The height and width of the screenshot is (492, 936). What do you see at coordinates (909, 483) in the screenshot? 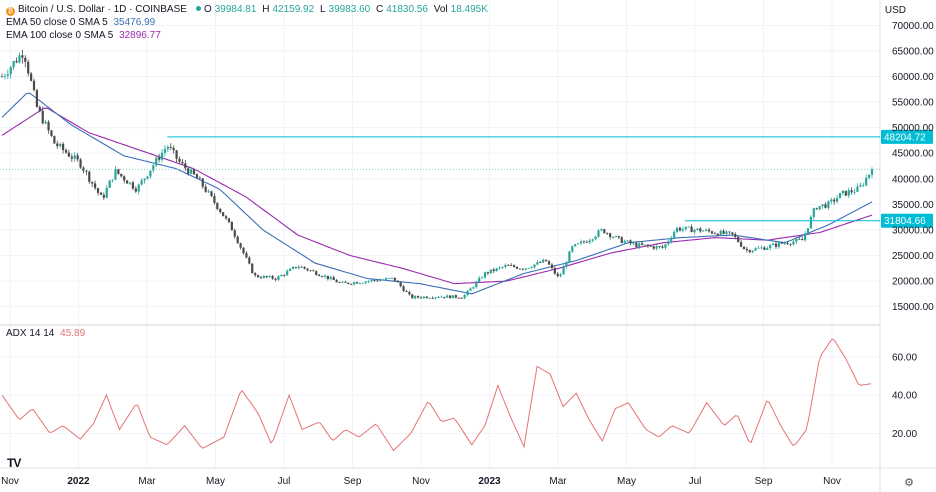
I see `gear-icon: ⚙` at bounding box center [909, 483].